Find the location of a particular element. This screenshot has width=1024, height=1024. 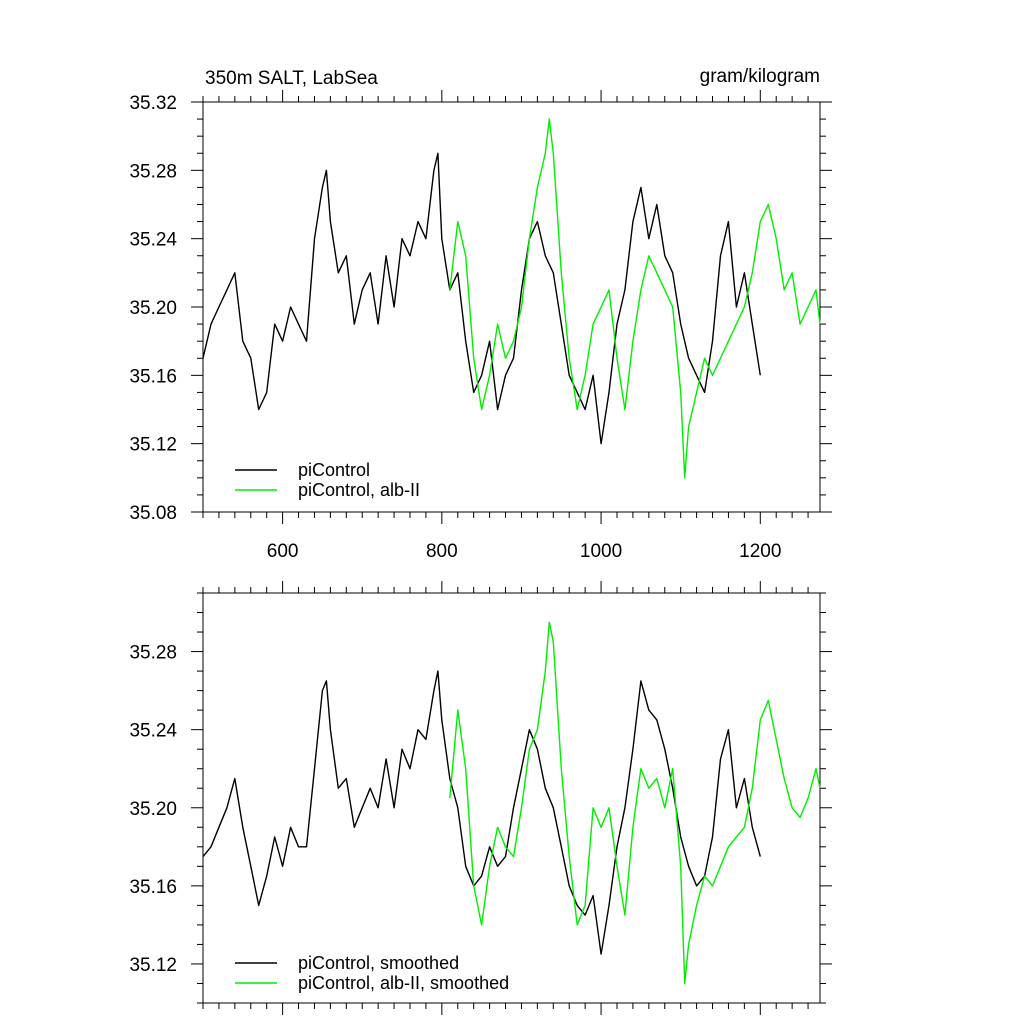

top-y-tick-label: 35.32 is located at coordinates (153, 103).